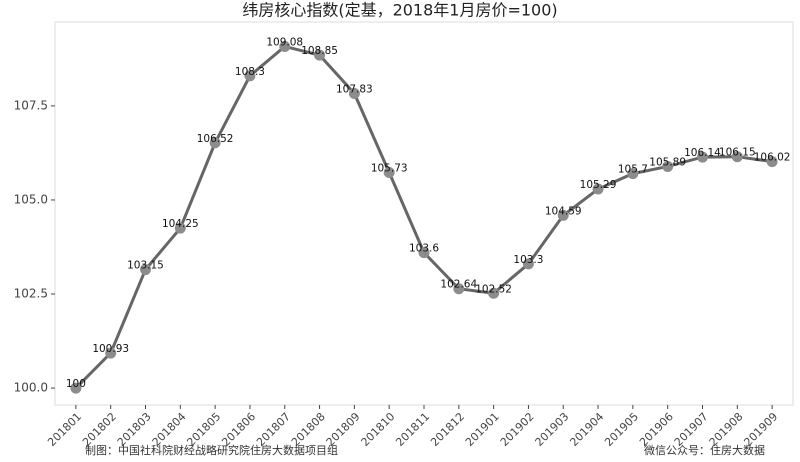 Image resolution: width=800 pixels, height=462 pixels. Describe the element at coordinates (31, 388) in the screenshot. I see `y-tick-label: 100.0` at that location.